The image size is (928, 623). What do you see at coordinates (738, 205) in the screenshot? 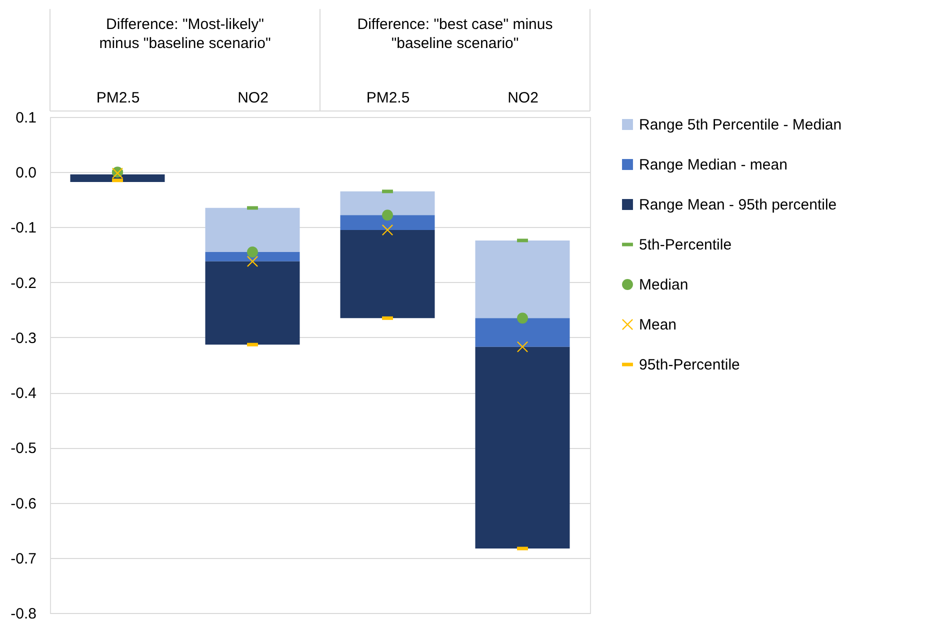
I see `legend-label: Range Mean - 95th percentile` at bounding box center [738, 205].